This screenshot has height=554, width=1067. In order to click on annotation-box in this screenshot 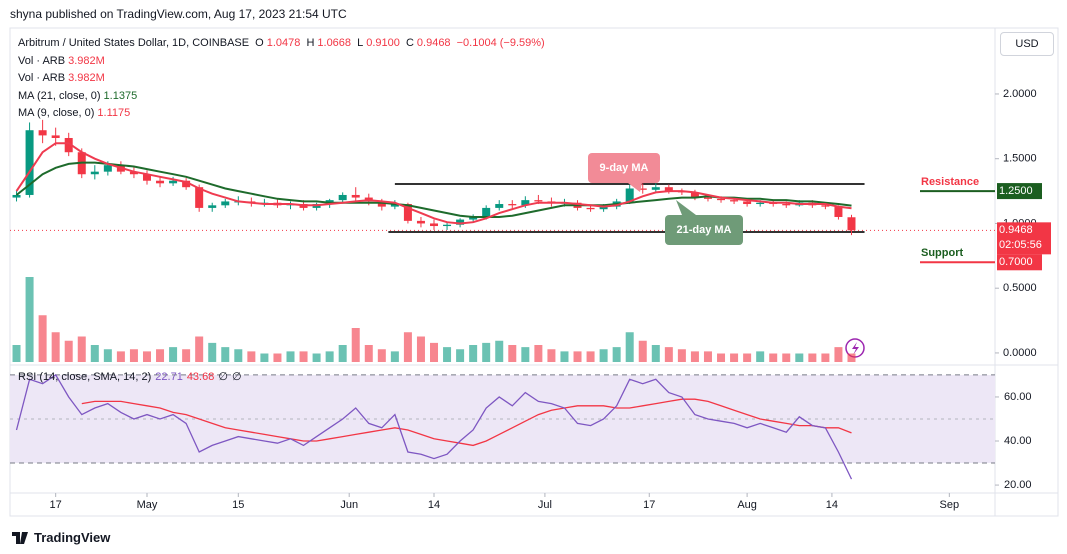, I will do `click(704, 230)`.